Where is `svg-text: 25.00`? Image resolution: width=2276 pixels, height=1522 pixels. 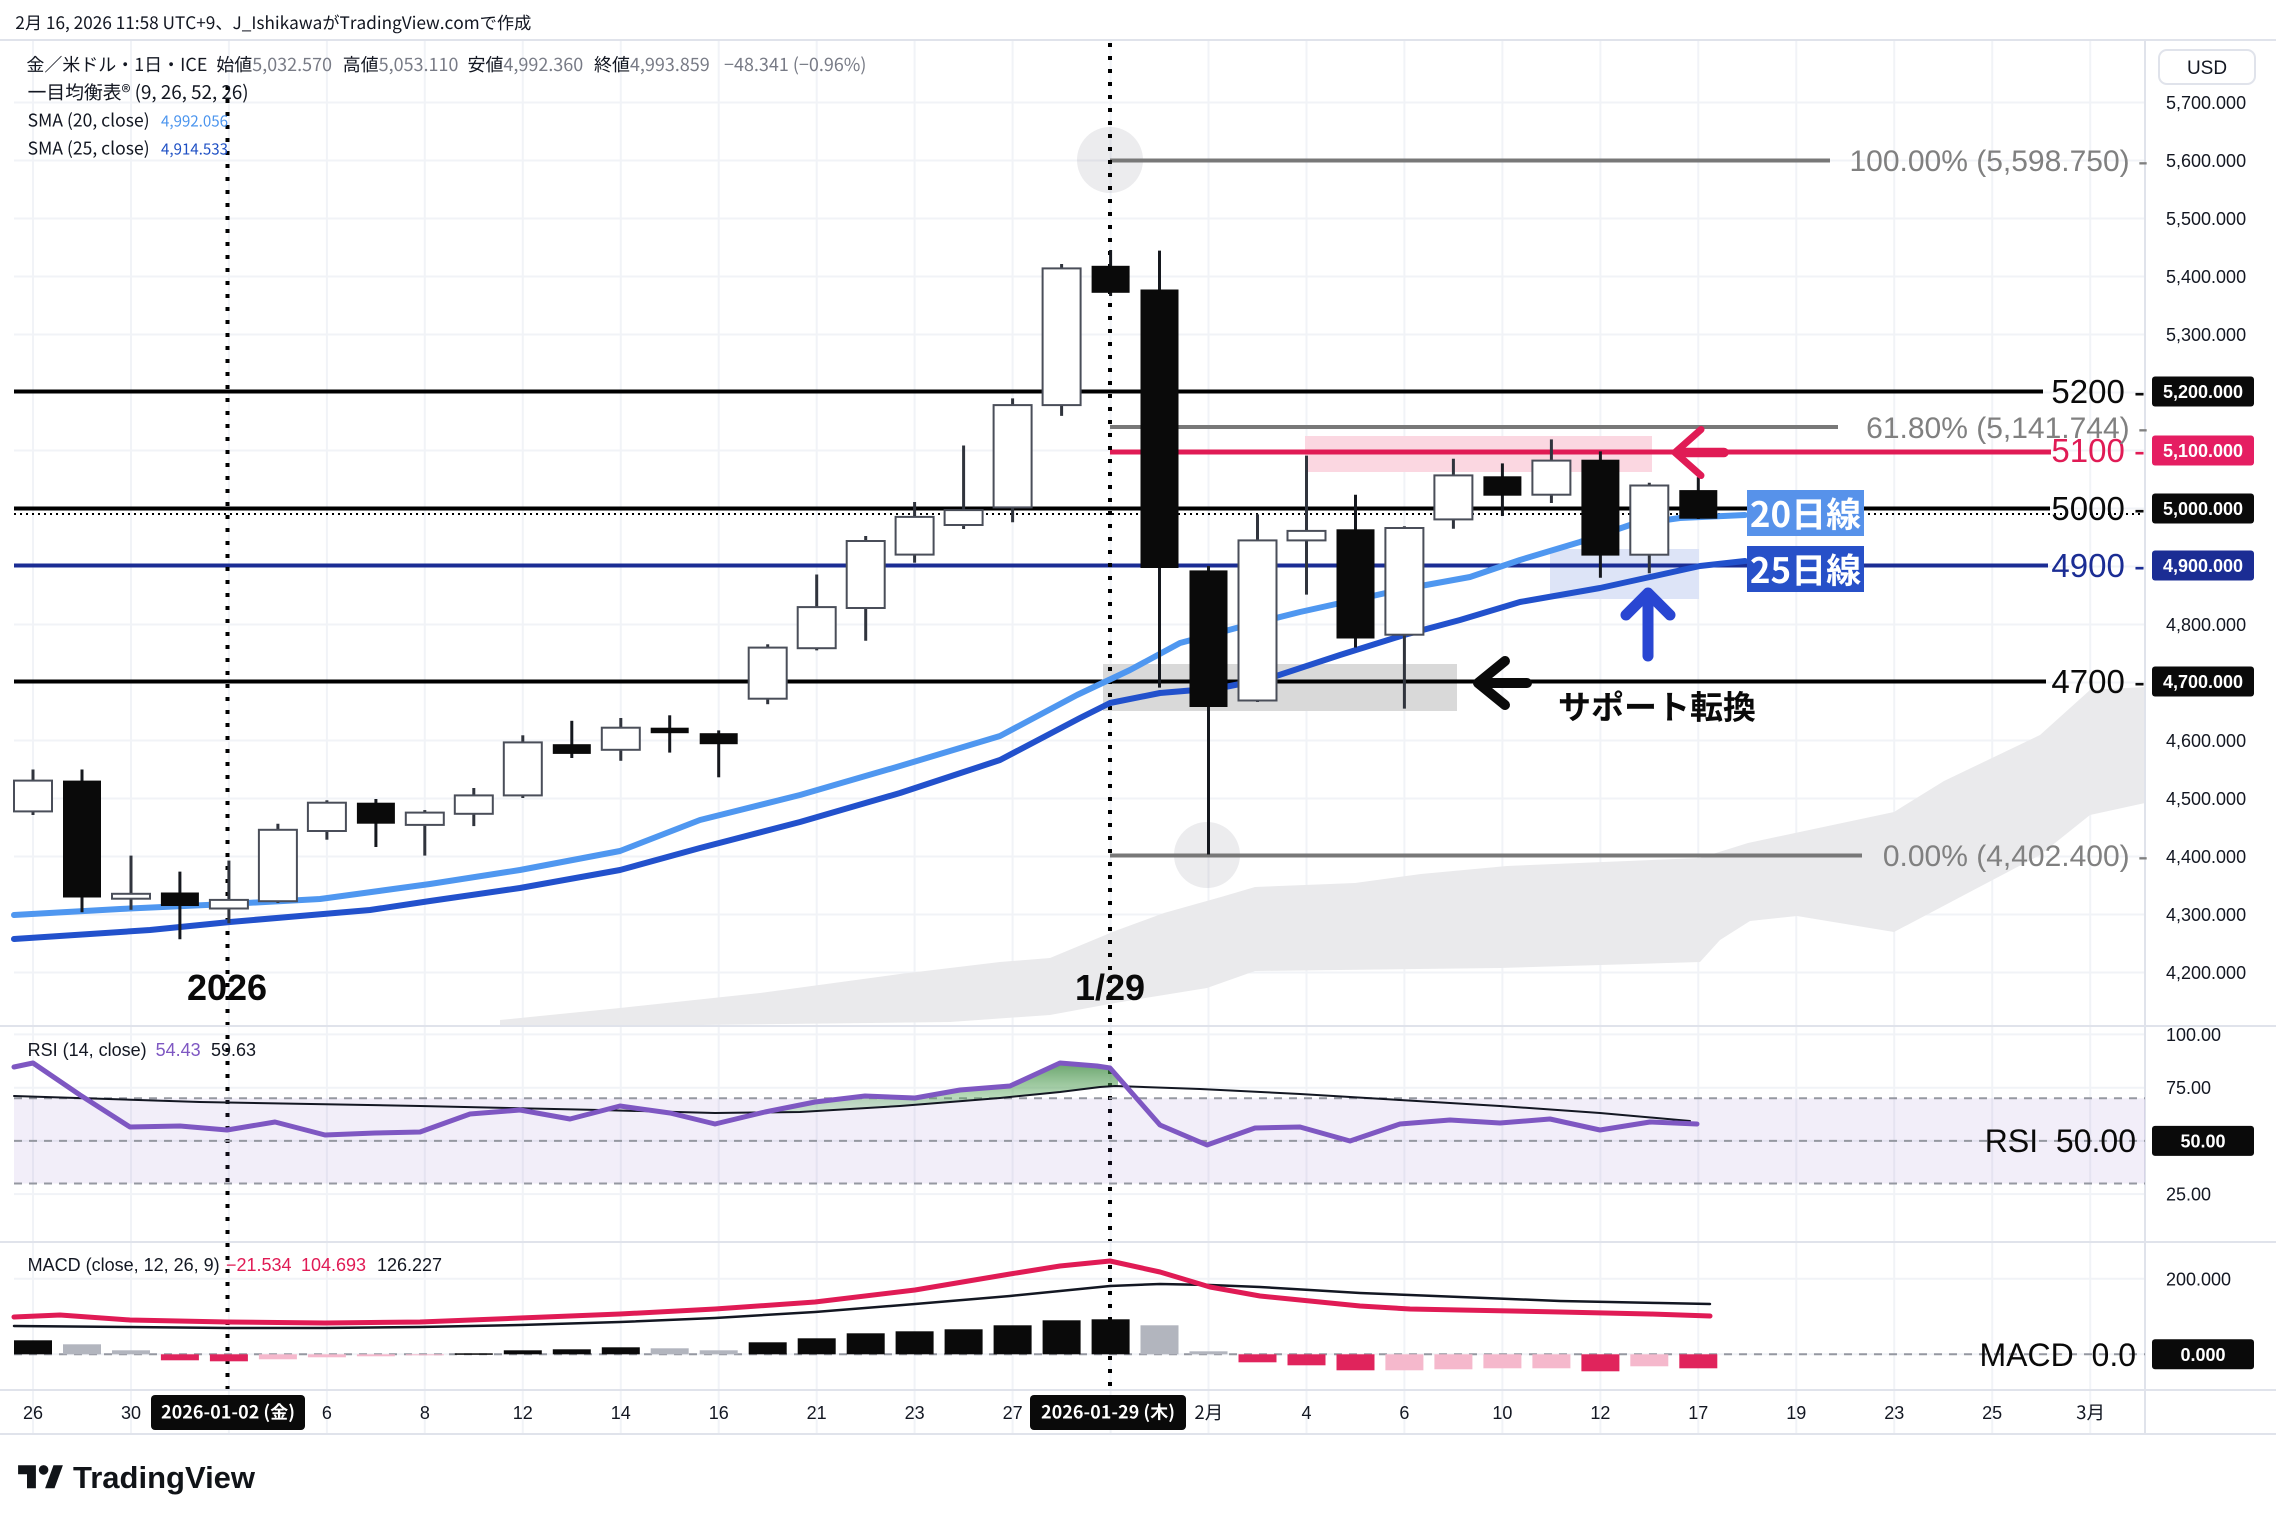 svg-text: 25.00 is located at coordinates (2188, 1195).